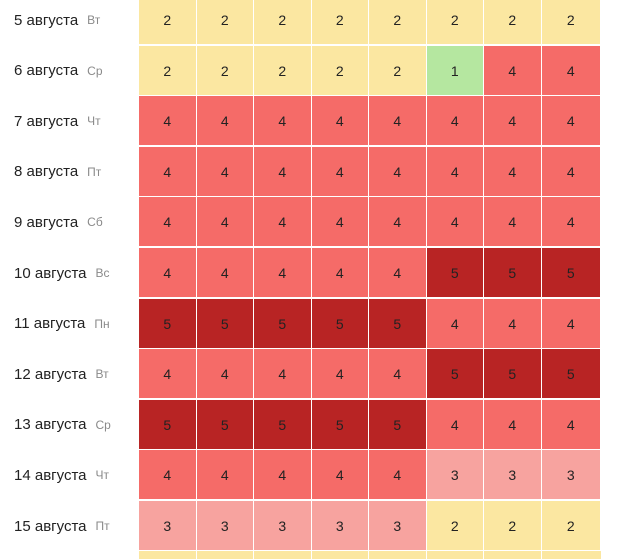 The width and height of the screenshot is (630, 559). Describe the element at coordinates (76, 71) in the screenshot. I see `day-label: 6 августа Ср` at that location.